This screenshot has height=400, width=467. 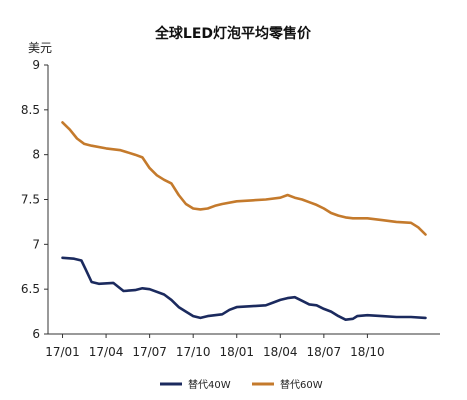 What do you see at coordinates (36, 65) in the screenshot?
I see `y-tick-label: 9` at bounding box center [36, 65].